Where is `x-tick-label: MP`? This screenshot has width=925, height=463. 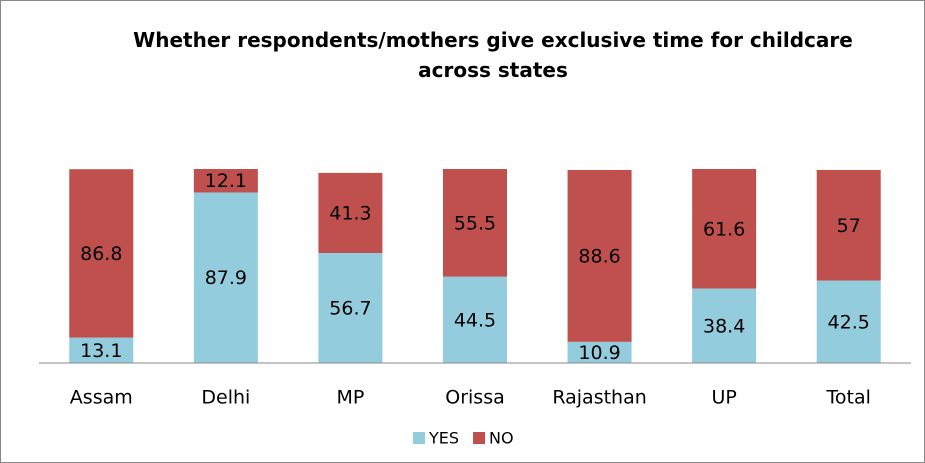 x-tick-label: MP is located at coordinates (350, 398).